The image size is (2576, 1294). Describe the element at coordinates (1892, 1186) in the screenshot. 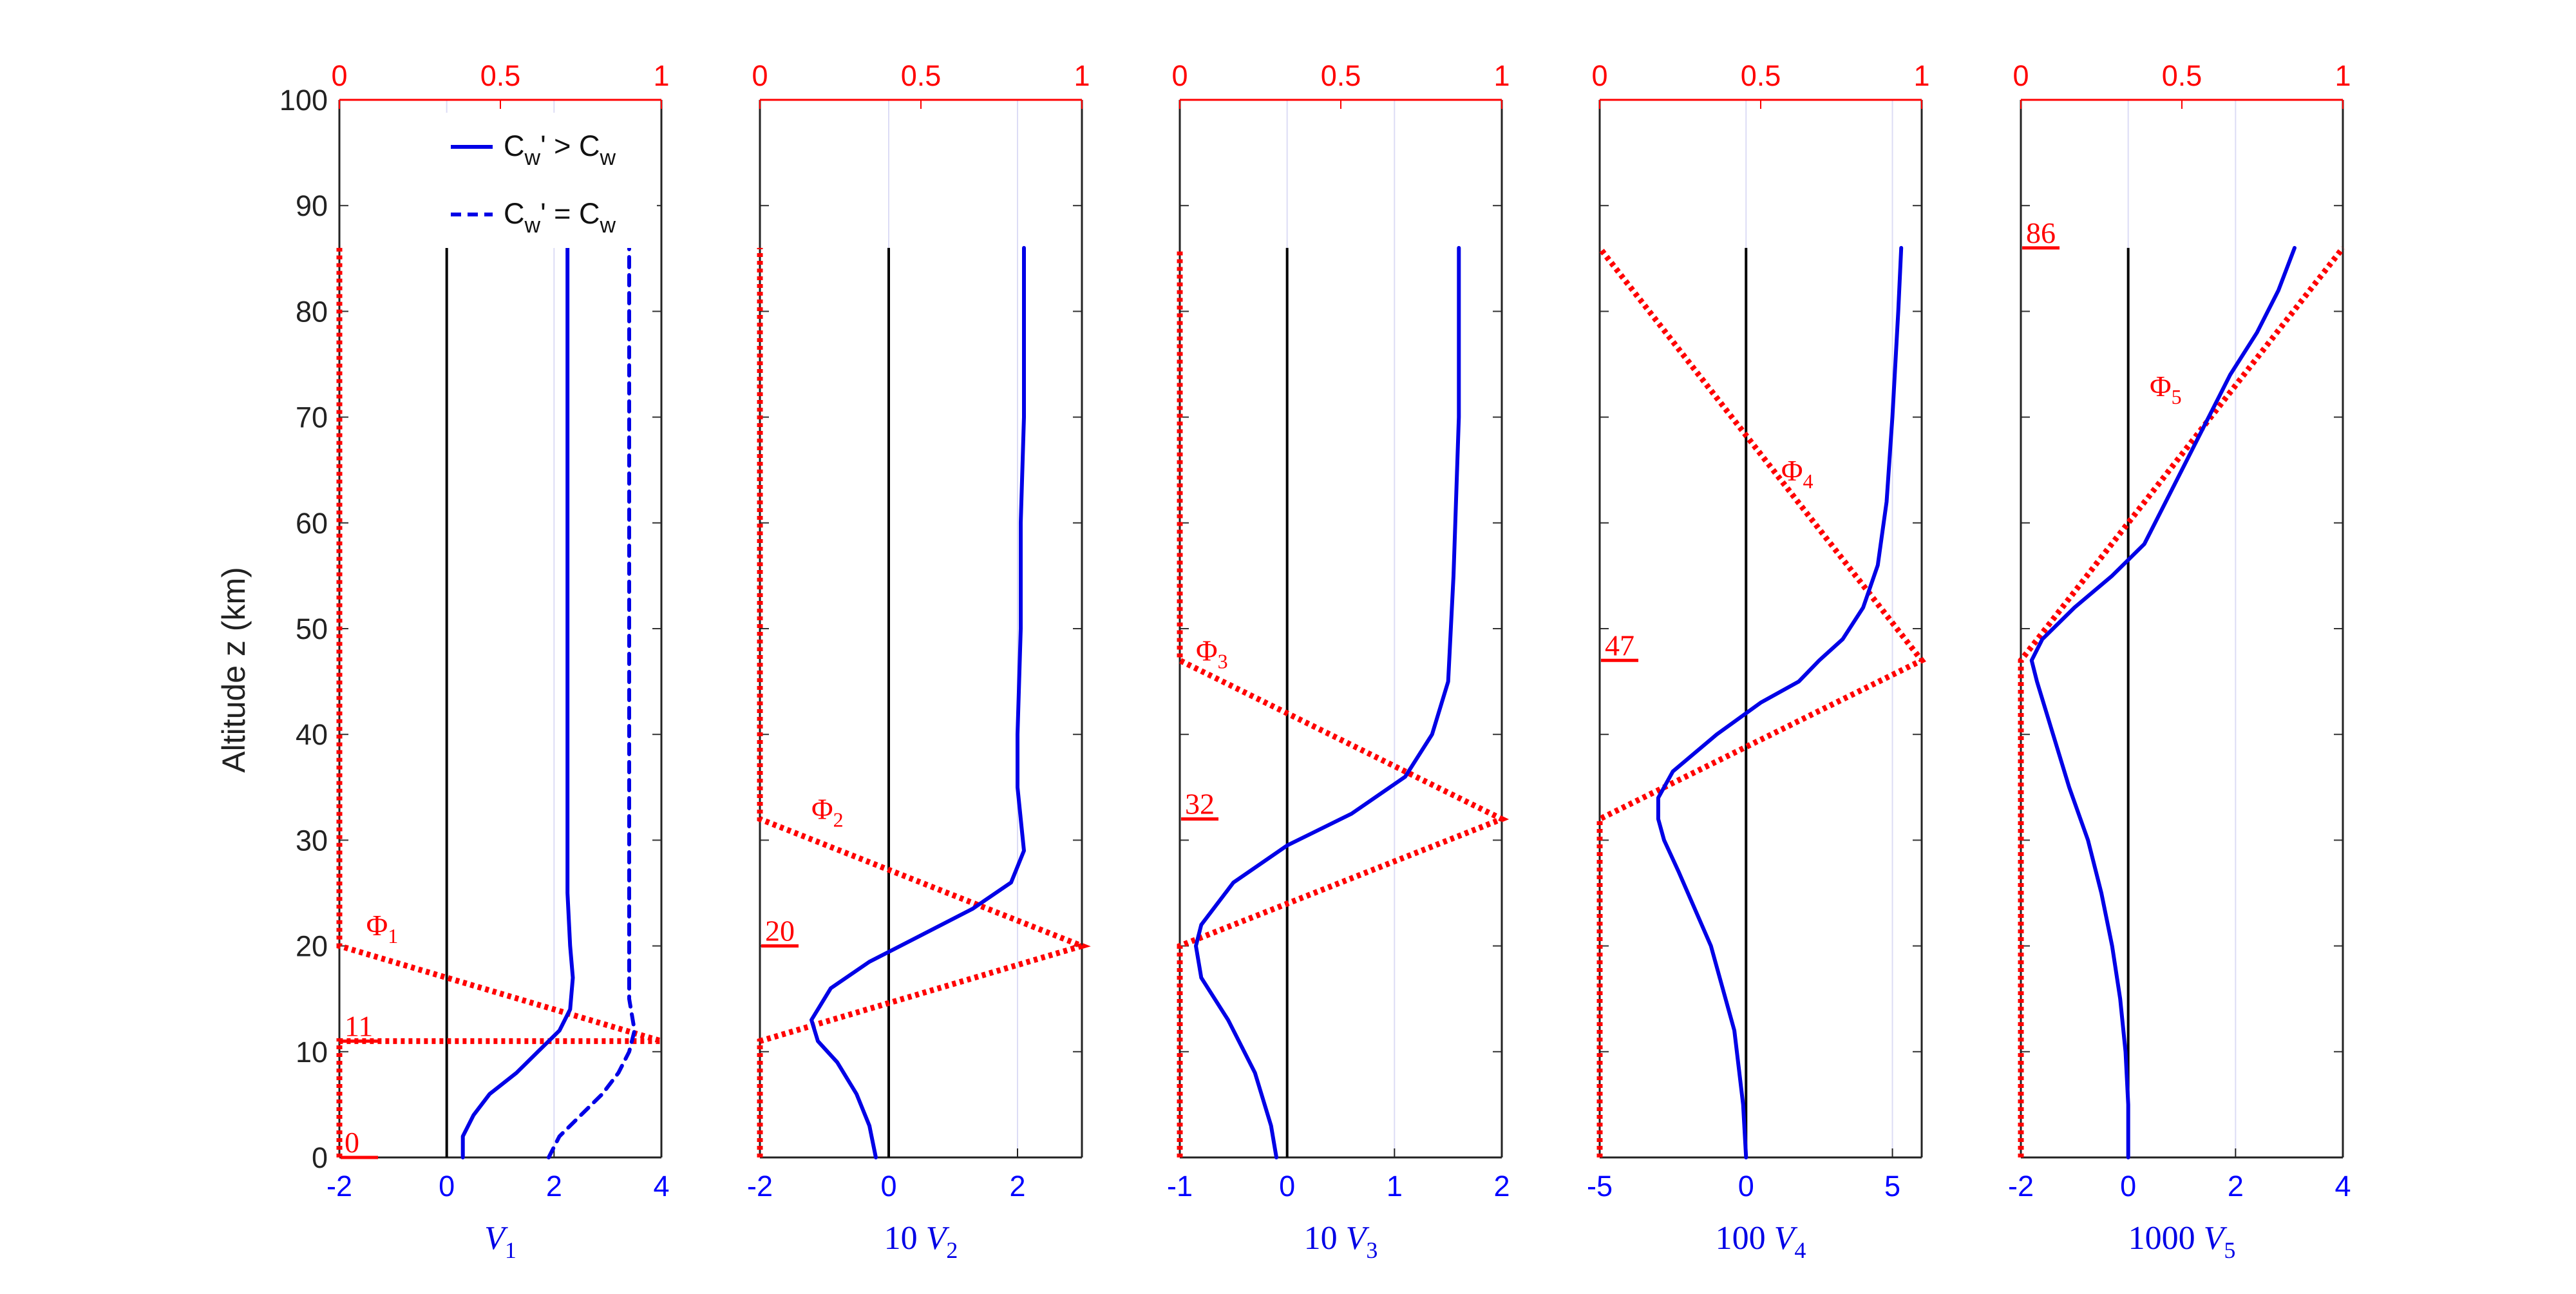

I see `bottom-tick-label: 5` at that location.